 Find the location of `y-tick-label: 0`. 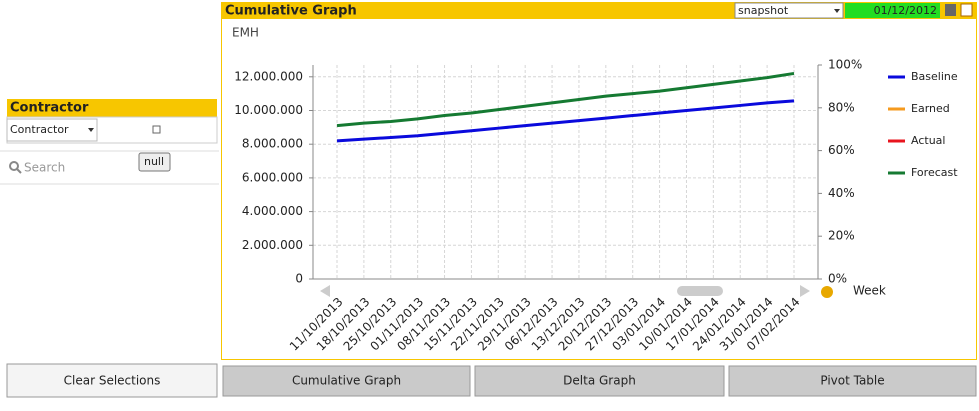

y-tick-label: 0 is located at coordinates (299, 279).